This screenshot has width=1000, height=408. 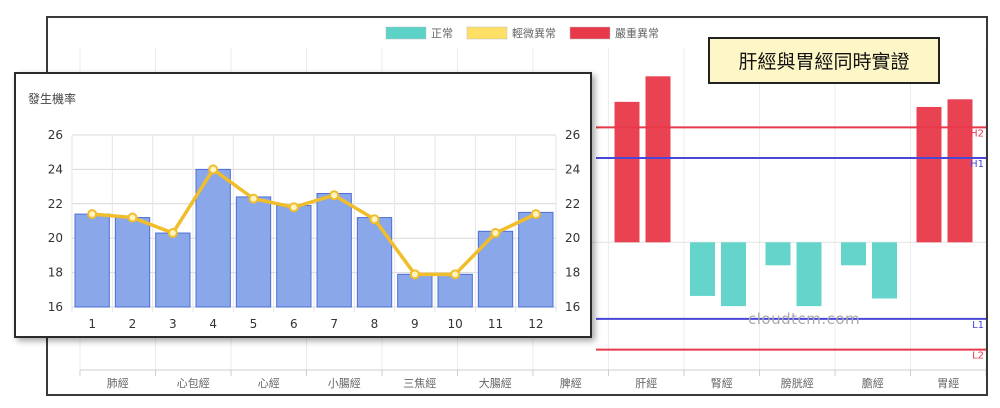 What do you see at coordinates (133, 324) in the screenshot?
I see `x-tick-label: 2` at bounding box center [133, 324].